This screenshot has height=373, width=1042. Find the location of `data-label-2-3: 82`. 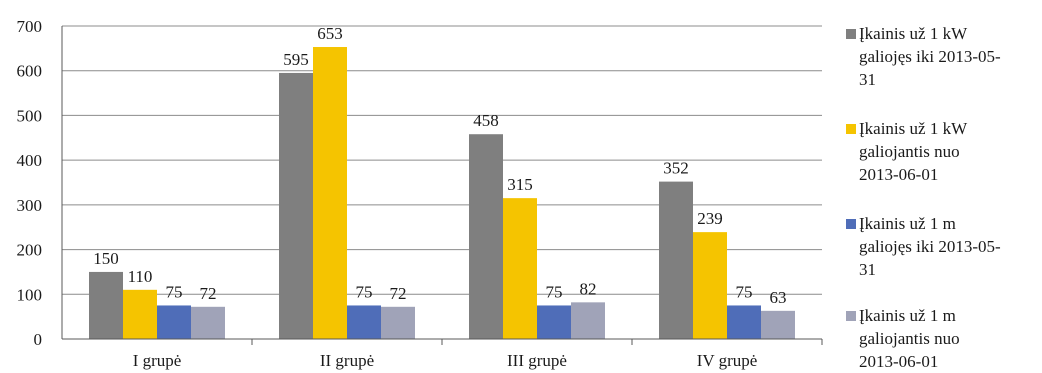

data-label-2-3: 82 is located at coordinates (588, 288).